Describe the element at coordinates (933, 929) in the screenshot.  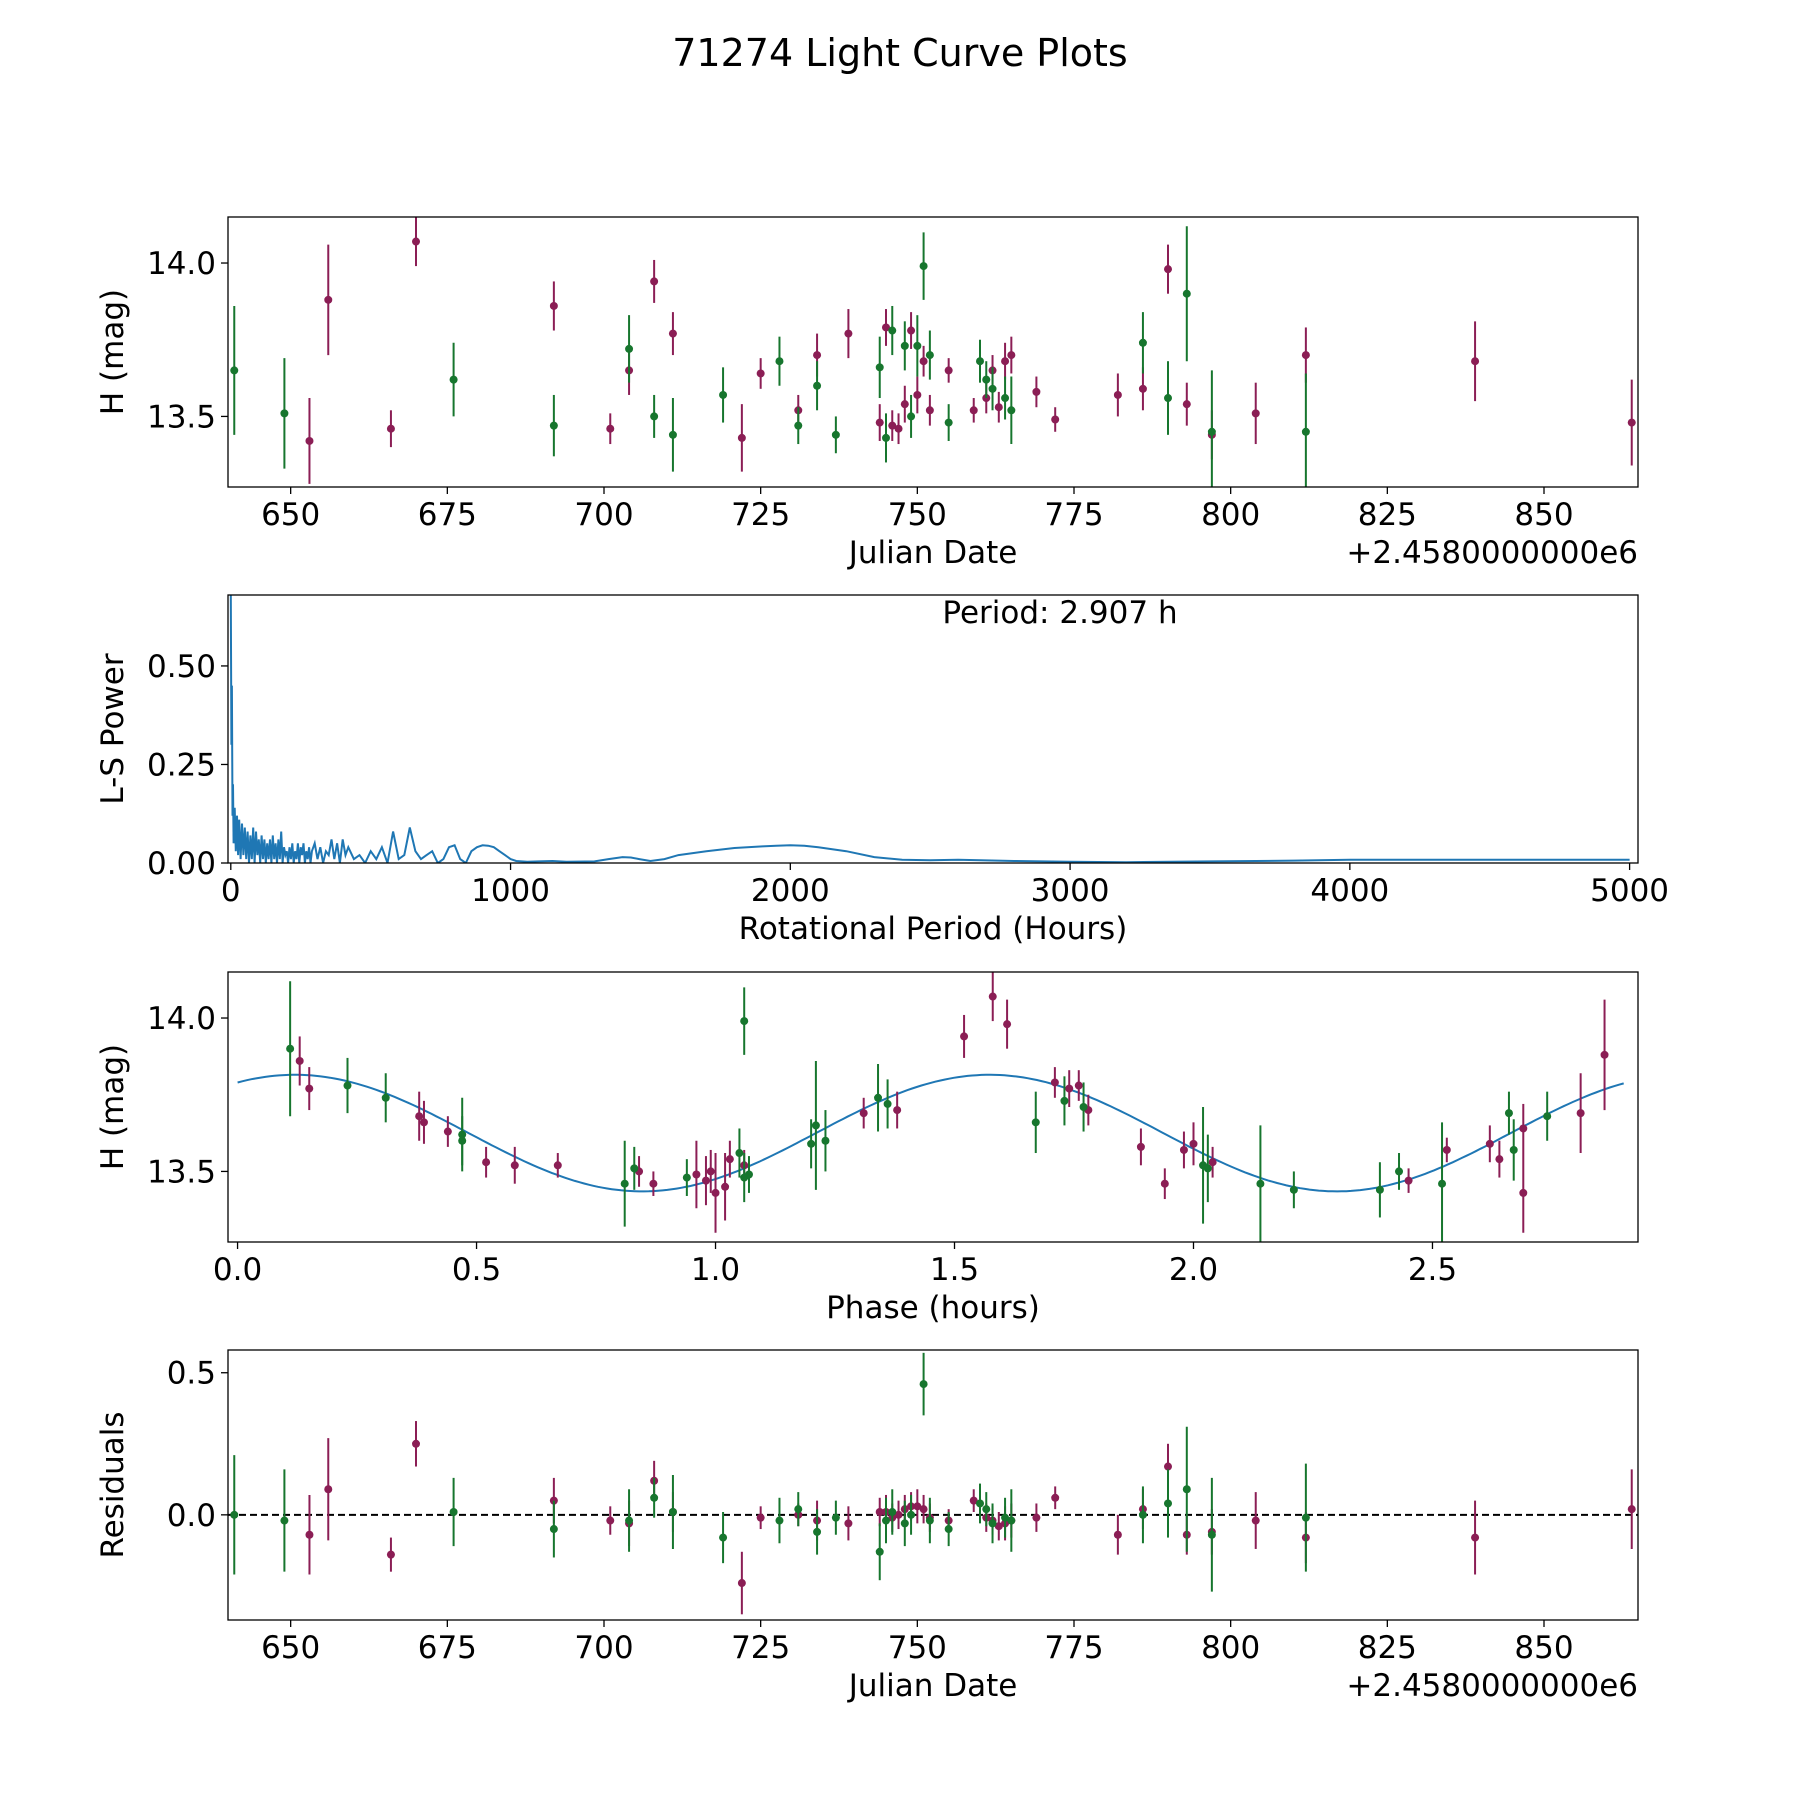
I see `x-axis-label: Rotational Period (Hours)` at that location.